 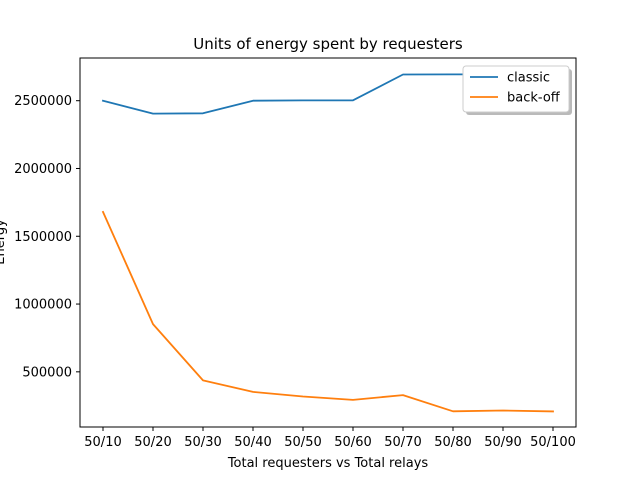 I want to click on x-tick-label: 50/20, so click(x=152, y=442).